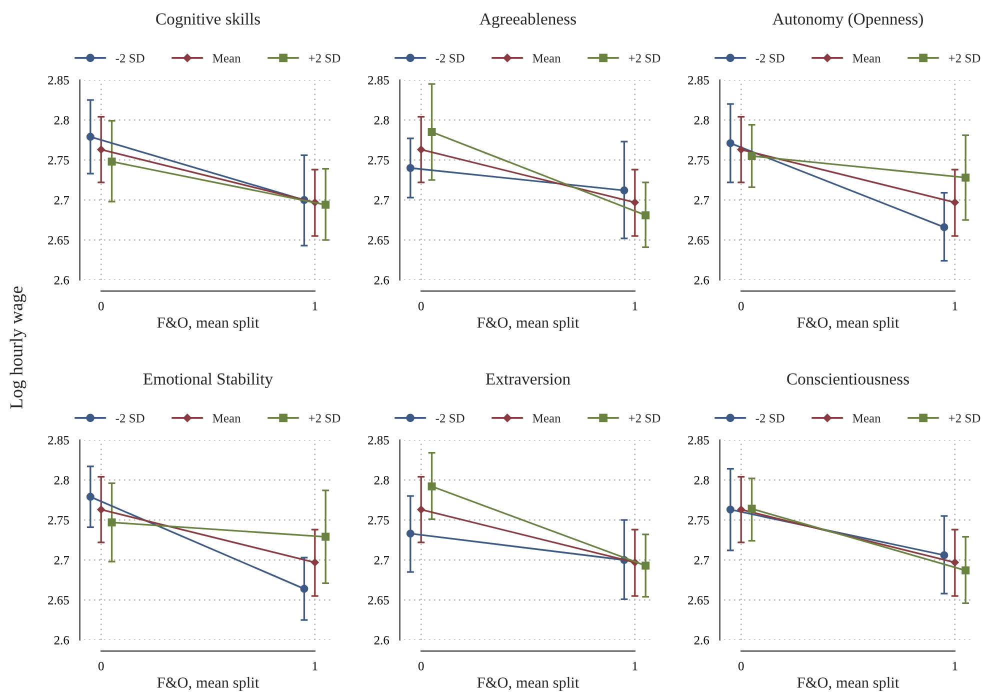  I want to click on chart-title: Cognitive skills, so click(208, 20).